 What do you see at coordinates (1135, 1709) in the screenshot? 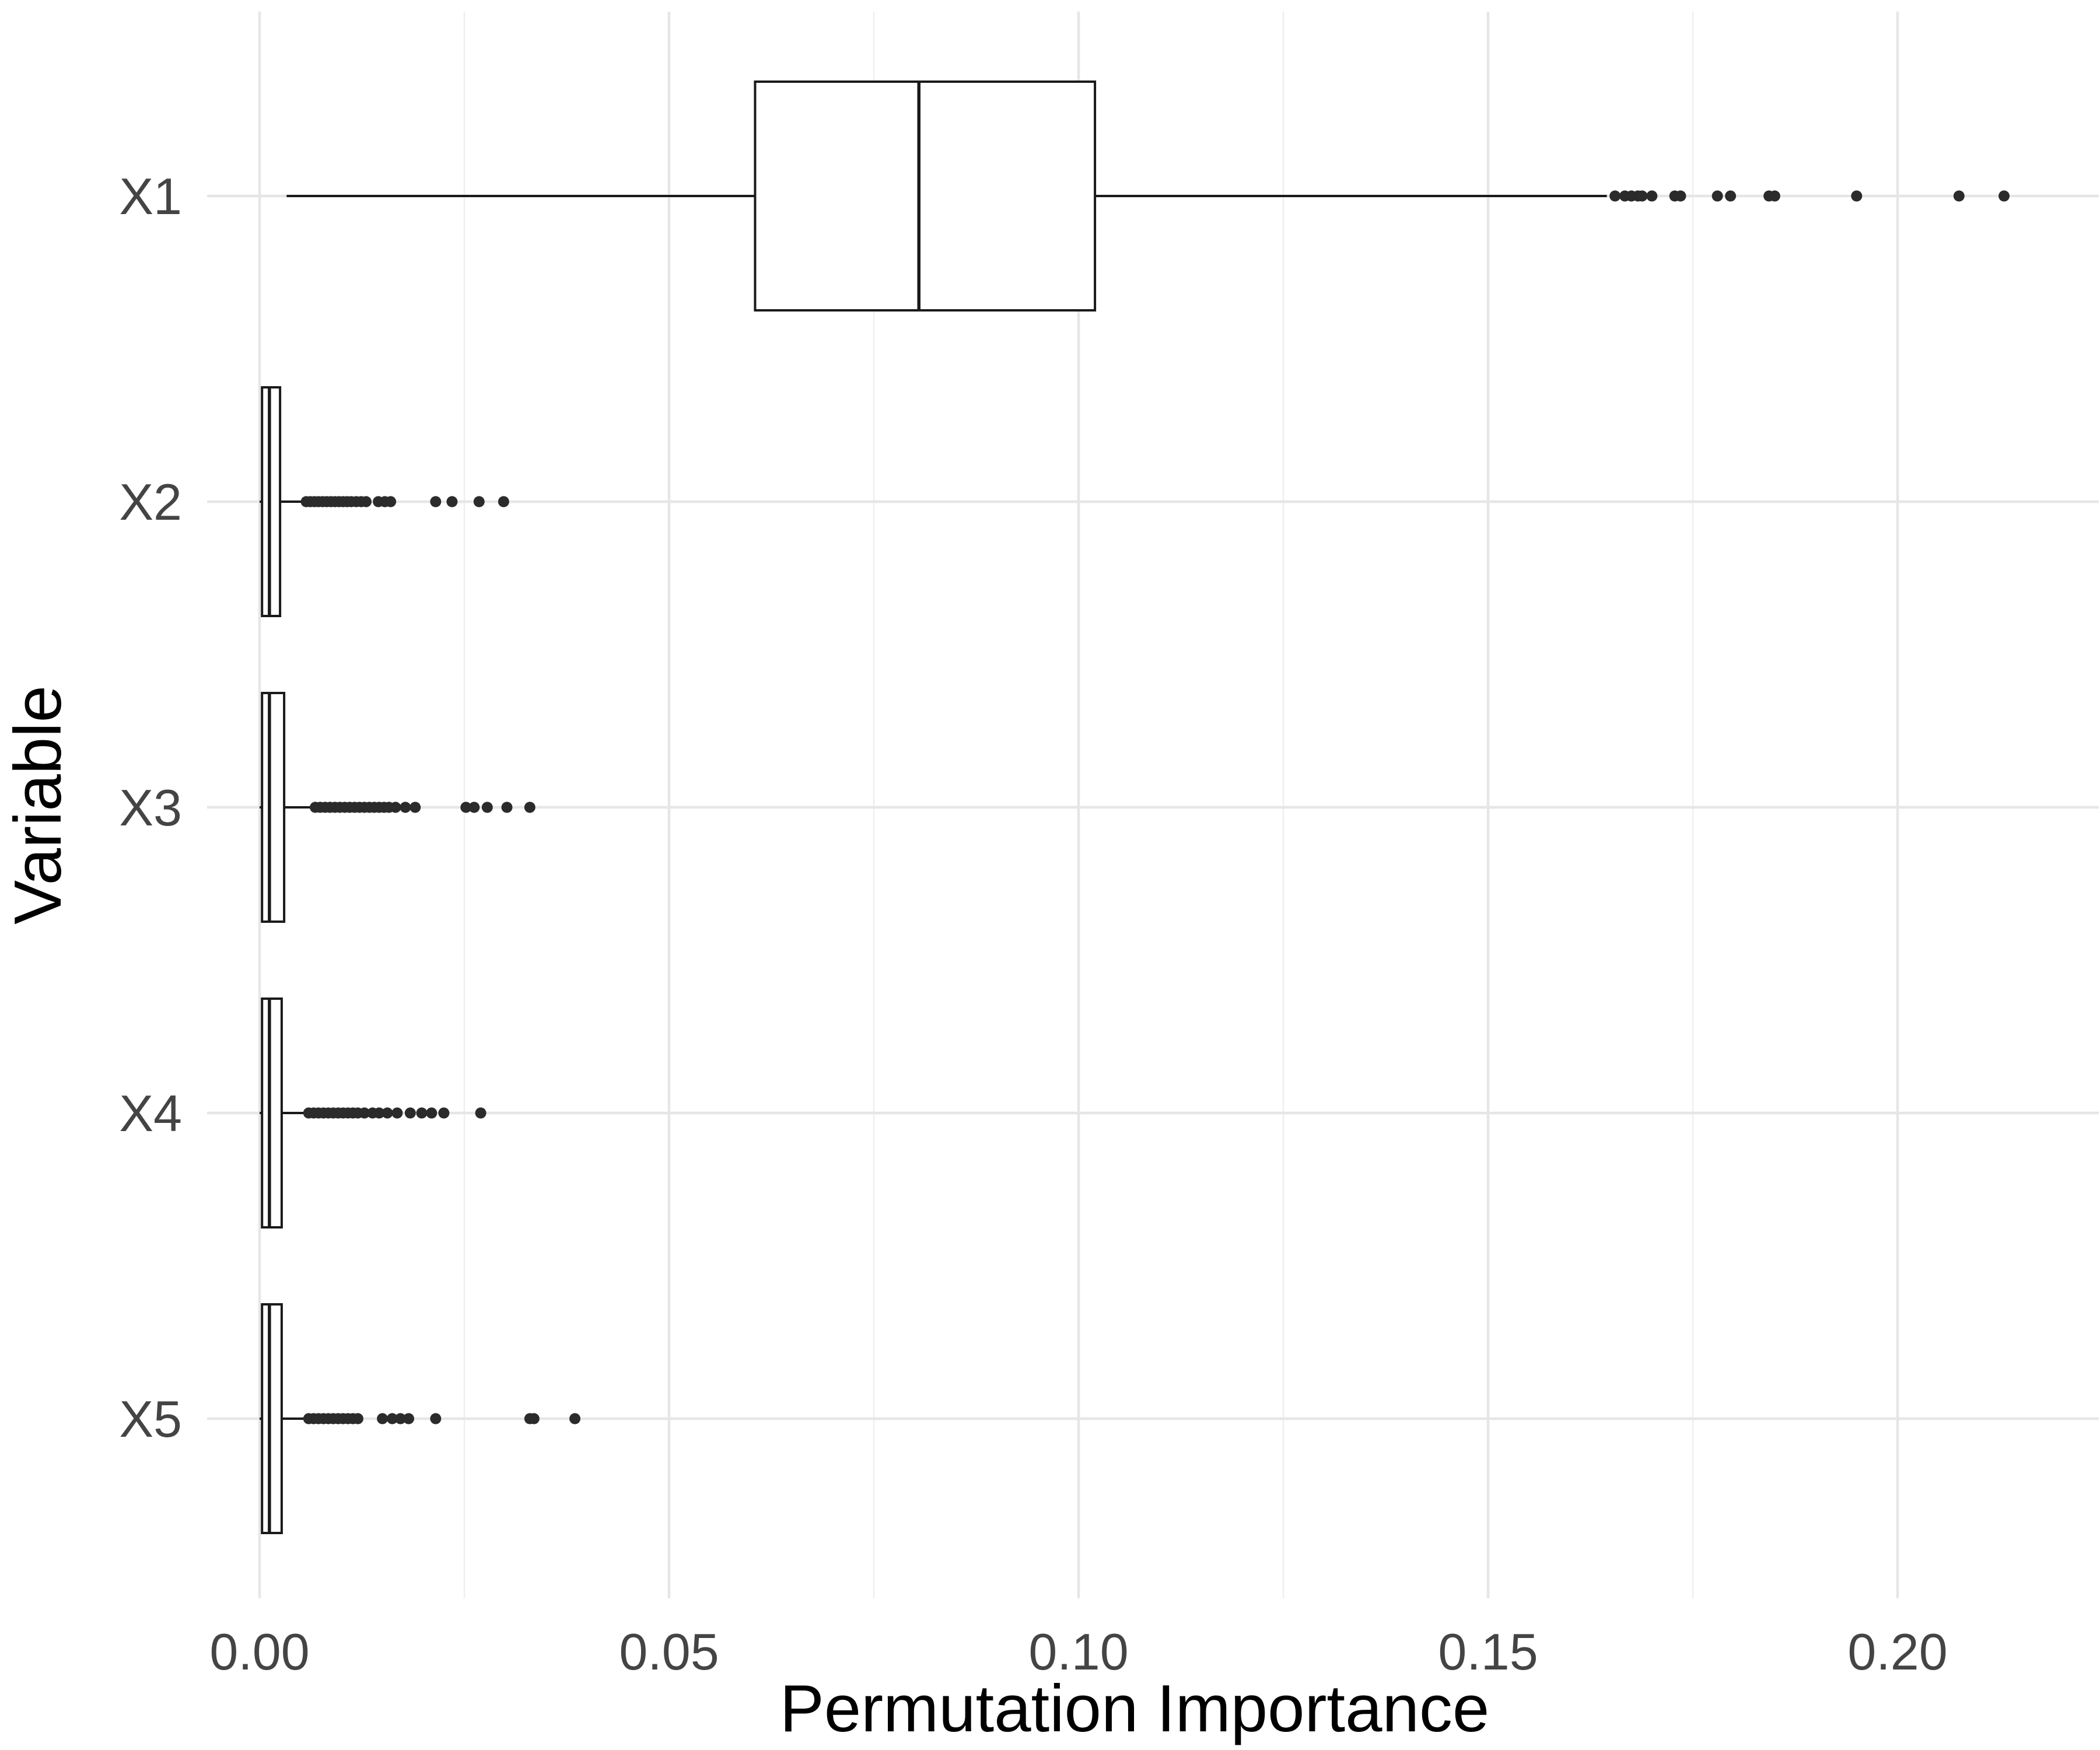
I see `x-axis-title: Permutation Importance` at bounding box center [1135, 1709].